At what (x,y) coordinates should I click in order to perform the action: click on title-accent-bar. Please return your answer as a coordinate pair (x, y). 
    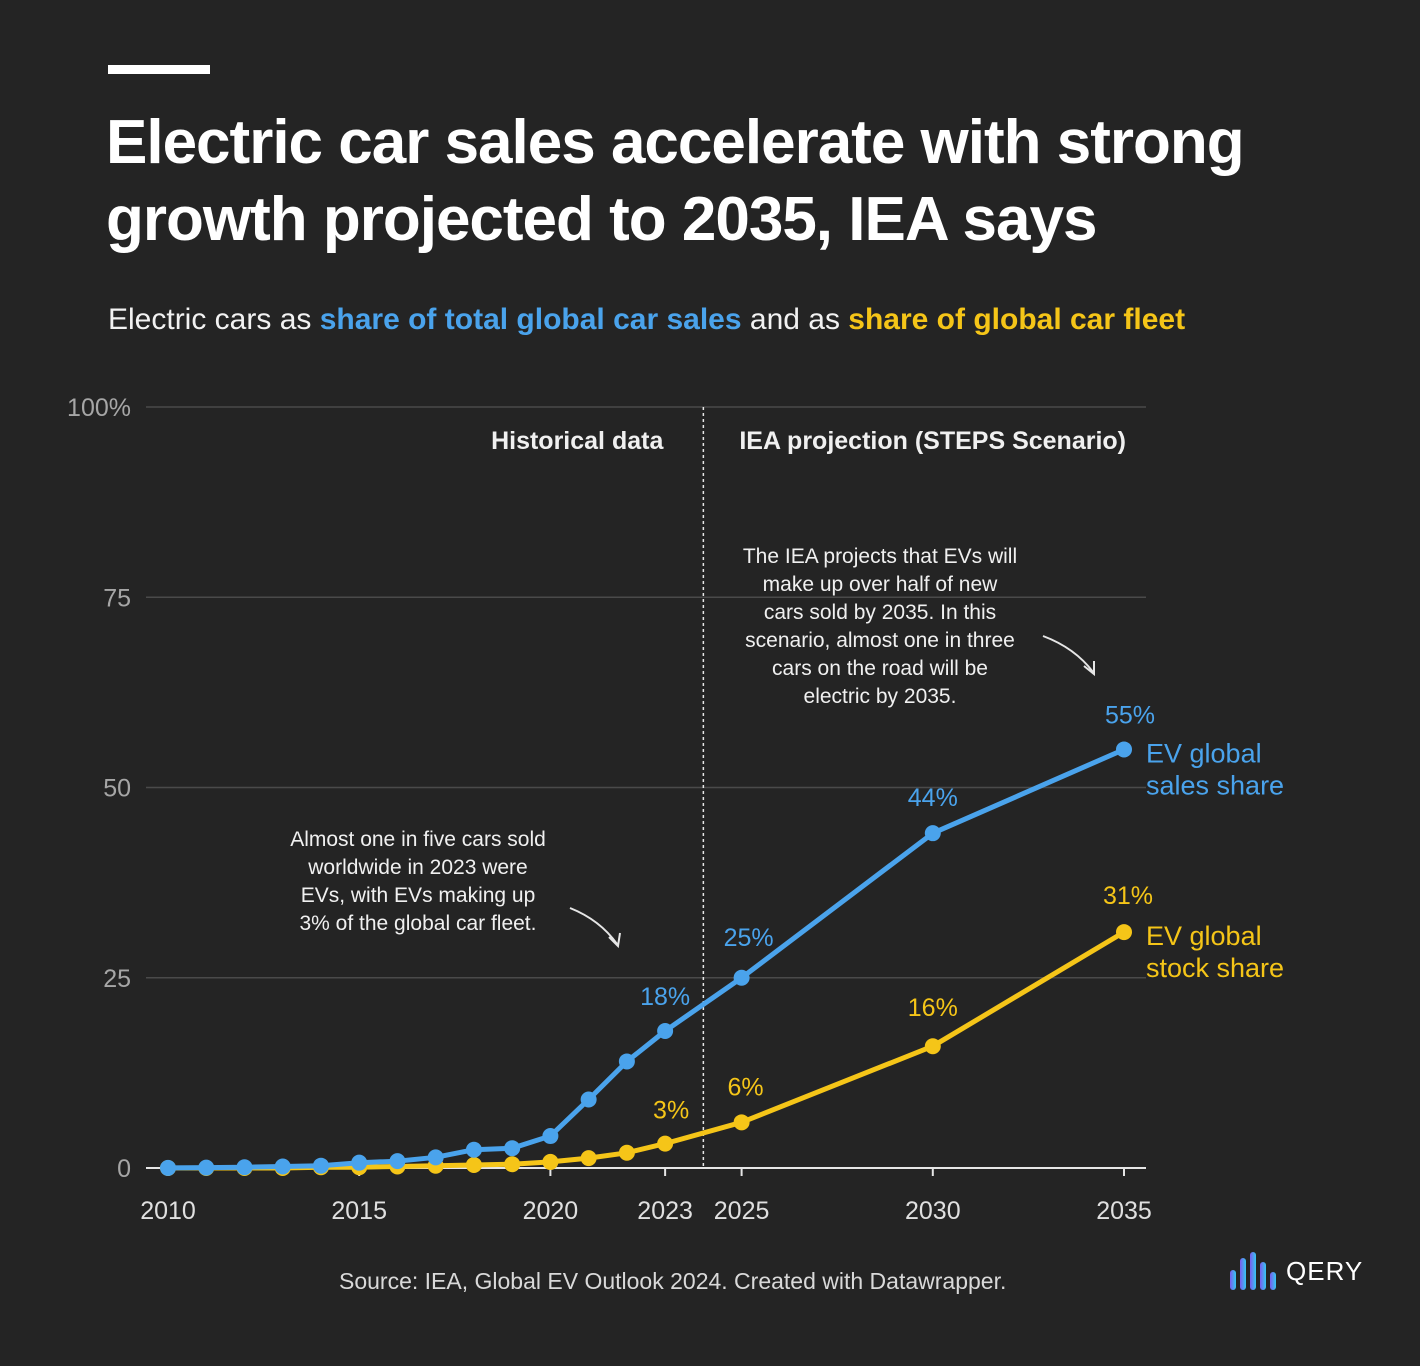
    Looking at the image, I should click on (159, 69).